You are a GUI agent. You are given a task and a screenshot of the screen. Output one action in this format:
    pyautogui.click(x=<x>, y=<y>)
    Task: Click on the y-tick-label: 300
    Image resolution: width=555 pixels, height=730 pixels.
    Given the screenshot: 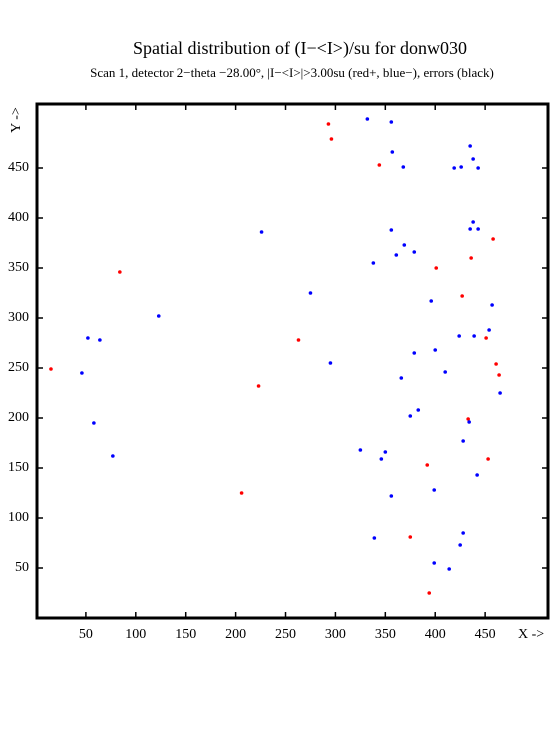 What is the action you would take?
    pyautogui.click(x=18, y=317)
    